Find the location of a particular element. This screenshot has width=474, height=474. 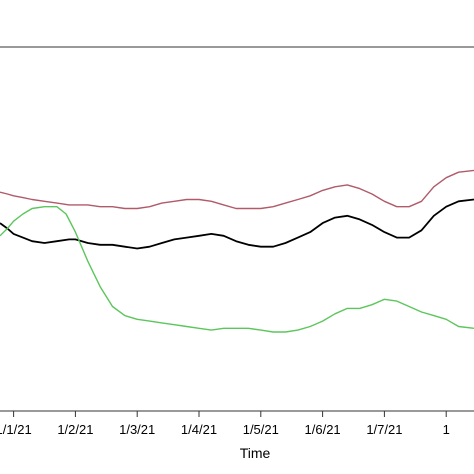

x-tick-label: 1 is located at coordinates (446, 429).